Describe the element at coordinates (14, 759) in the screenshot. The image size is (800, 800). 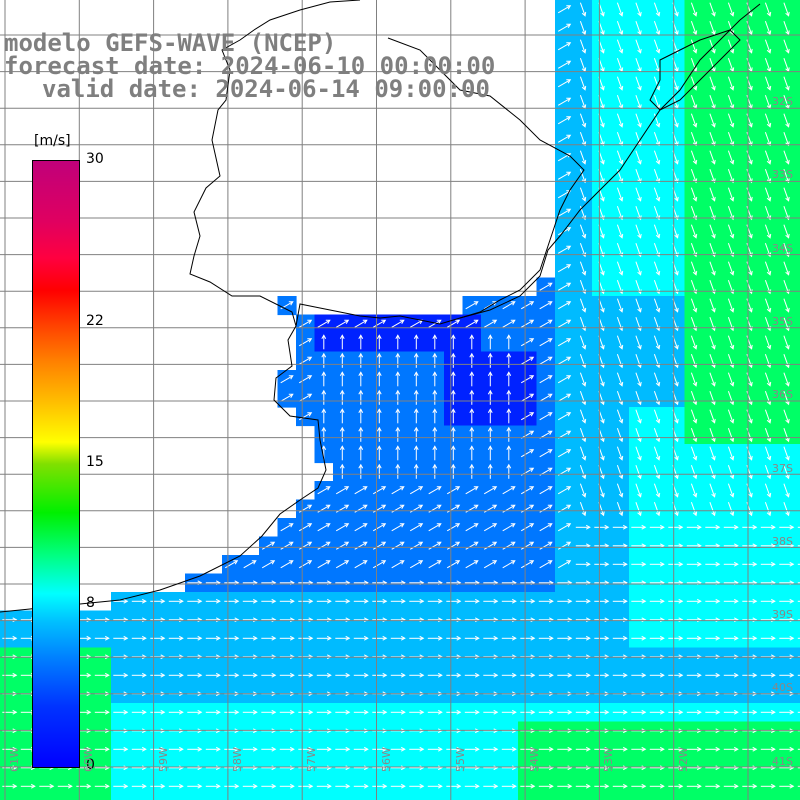
I see `longitude-label: 61W` at that location.